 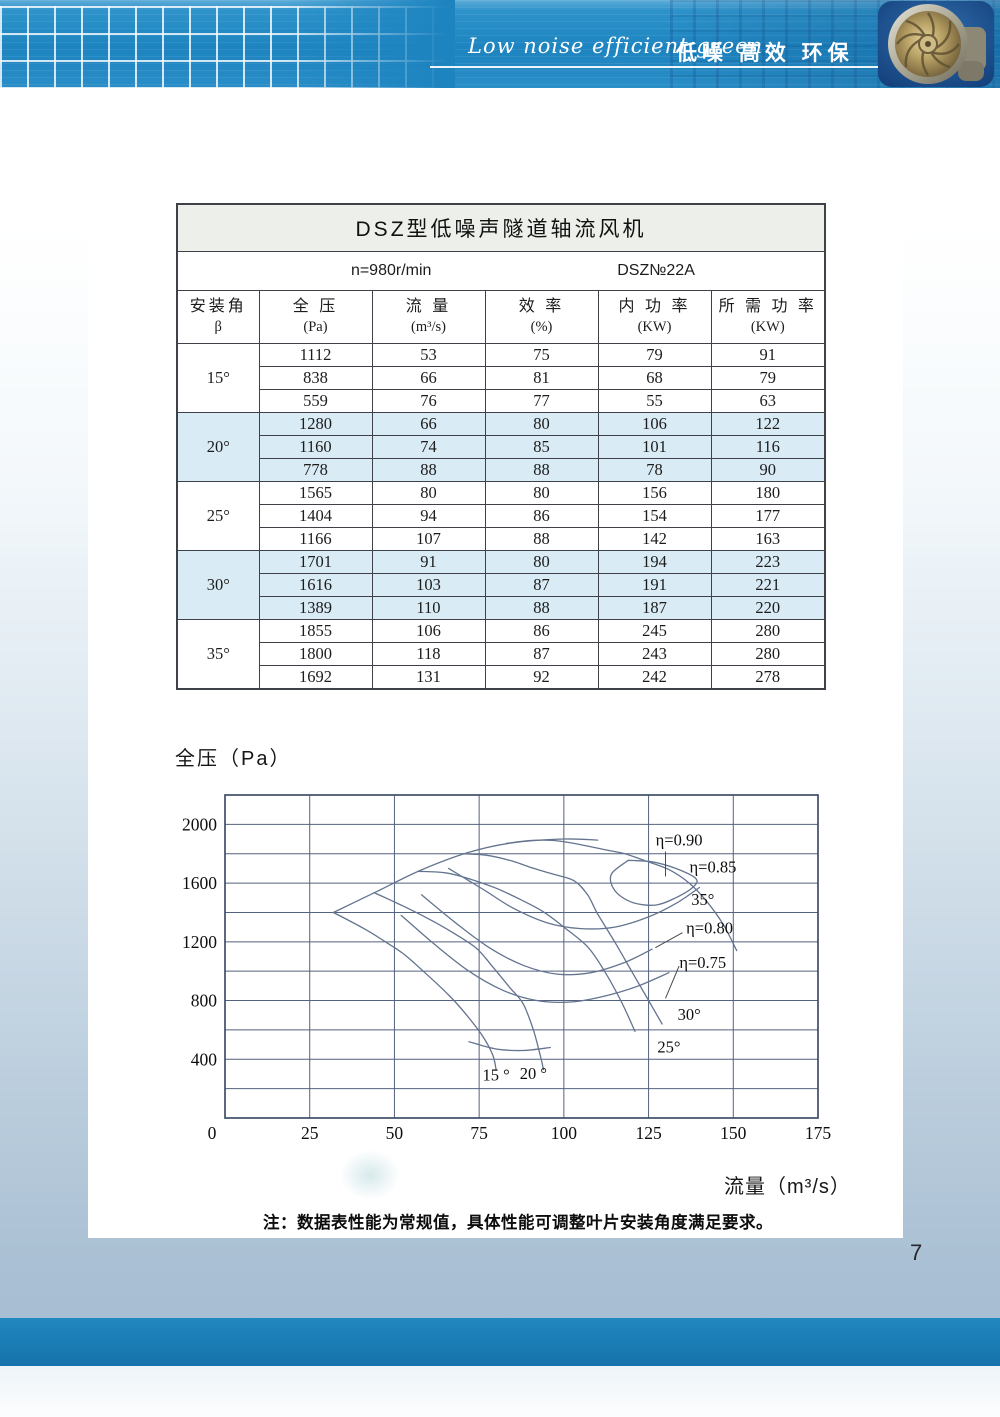 I want to click on scan-smudge, so click(x=370, y=1175).